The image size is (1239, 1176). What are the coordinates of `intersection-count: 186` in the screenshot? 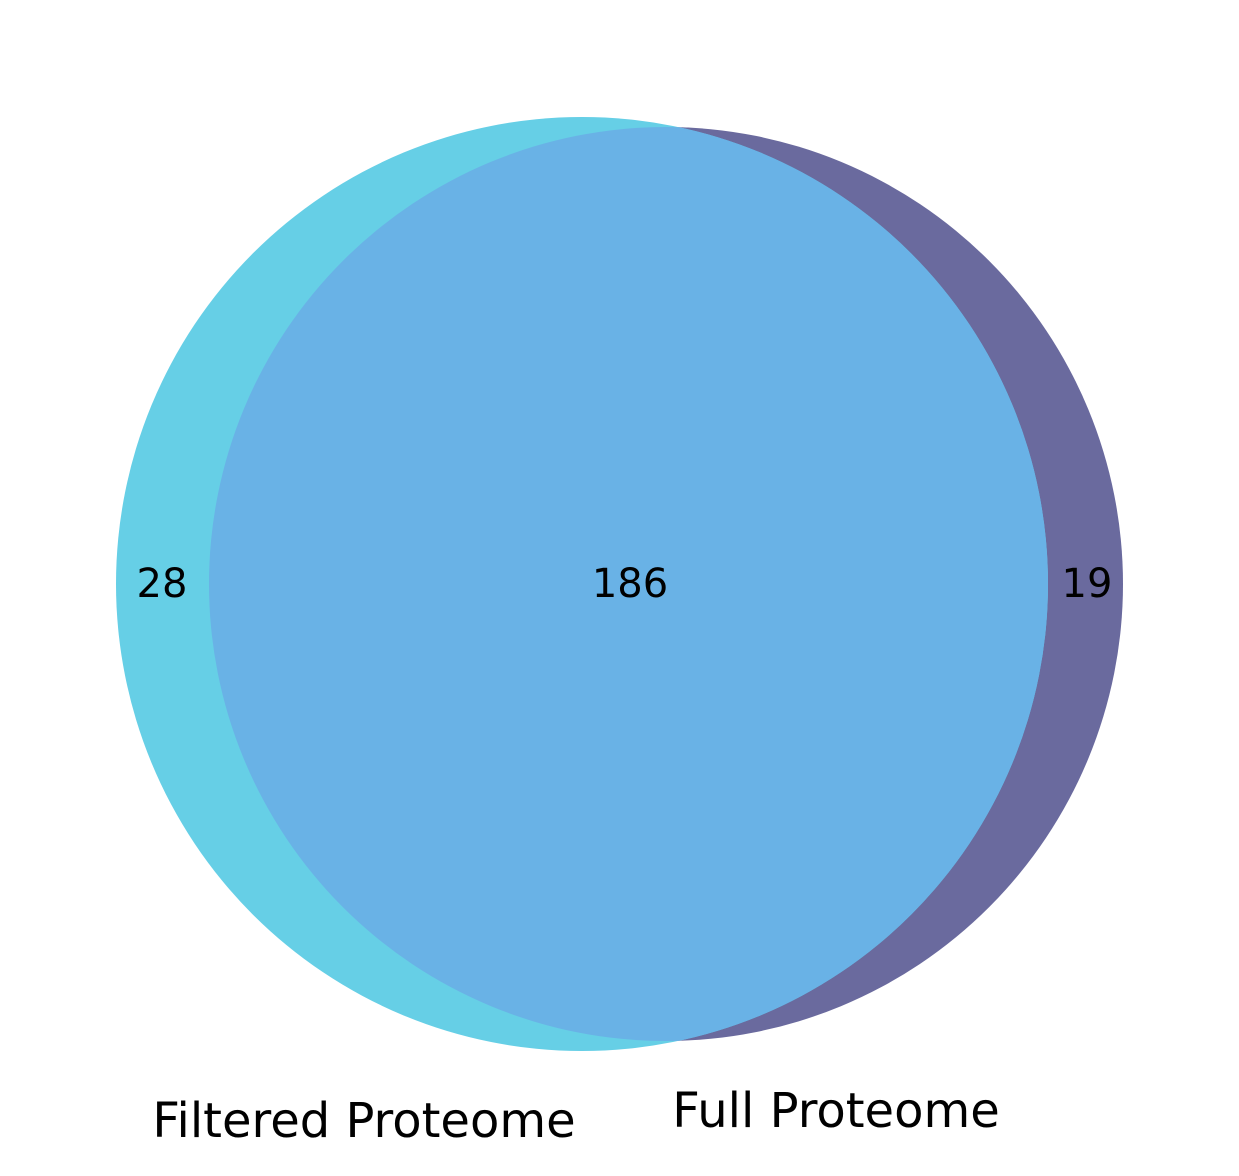 It's located at (630, 584).